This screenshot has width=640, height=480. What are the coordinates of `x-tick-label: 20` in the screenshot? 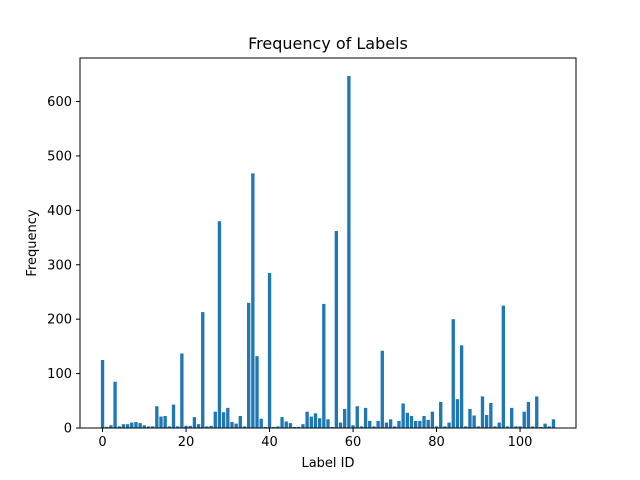 It's located at (186, 442).